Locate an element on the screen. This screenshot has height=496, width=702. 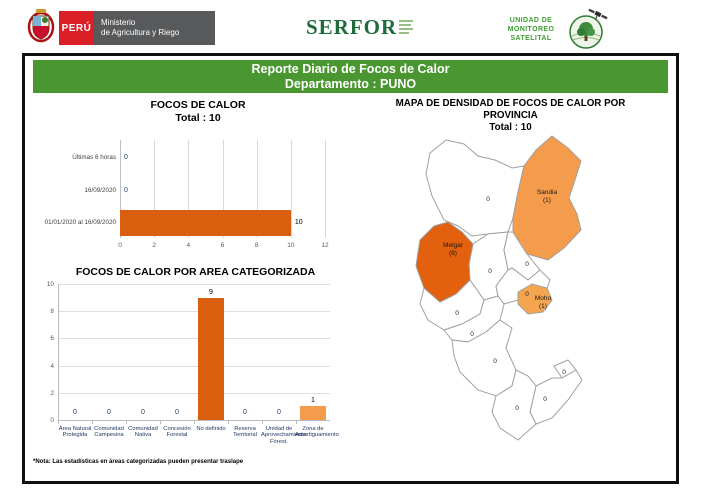
vbar-axis-tick-label: 2 is located at coordinates (52, 393).